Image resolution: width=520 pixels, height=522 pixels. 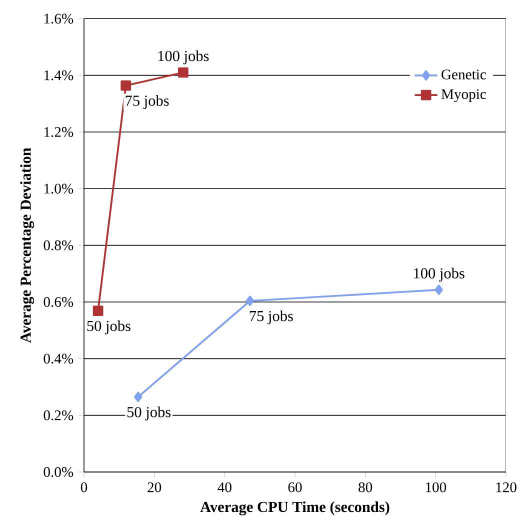 I want to click on y-tick-label: 0.4%, so click(x=59, y=359).